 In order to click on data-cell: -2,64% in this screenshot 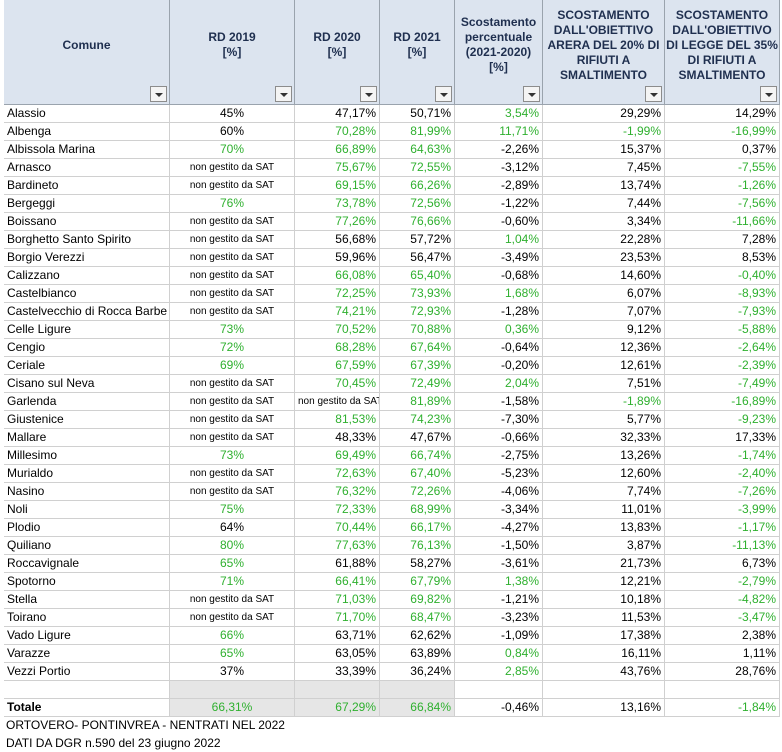, I will do `click(722, 348)`.